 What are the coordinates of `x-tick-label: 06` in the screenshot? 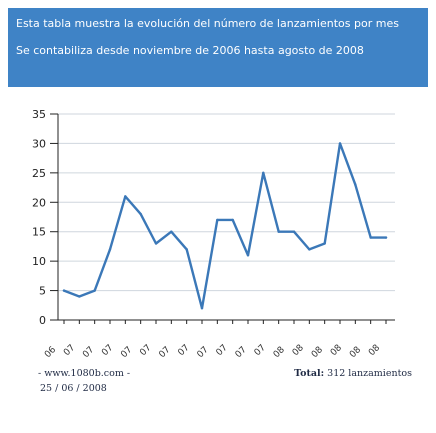 It's located at (50, 352).